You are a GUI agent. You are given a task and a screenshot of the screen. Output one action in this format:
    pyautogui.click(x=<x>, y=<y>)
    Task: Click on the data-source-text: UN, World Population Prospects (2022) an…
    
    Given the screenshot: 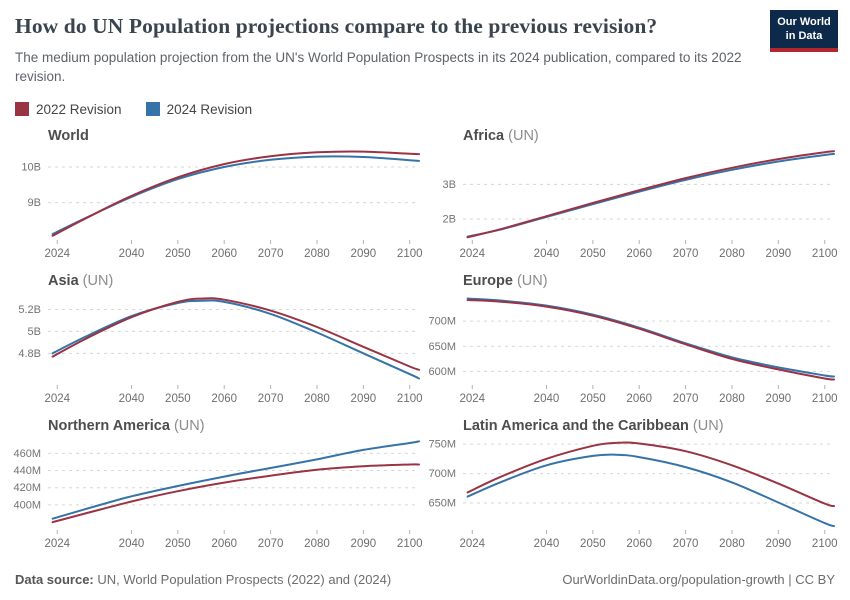 What is the action you would take?
    pyautogui.click(x=242, y=579)
    